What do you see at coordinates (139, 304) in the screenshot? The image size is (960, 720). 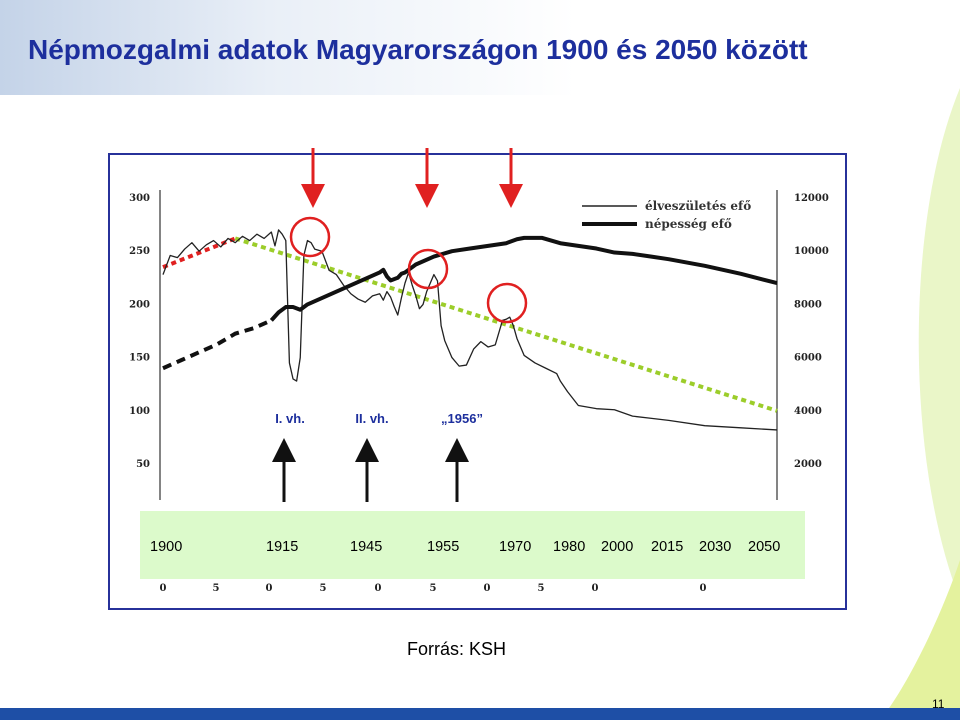 I see `left-tick-label: 200` at bounding box center [139, 304].